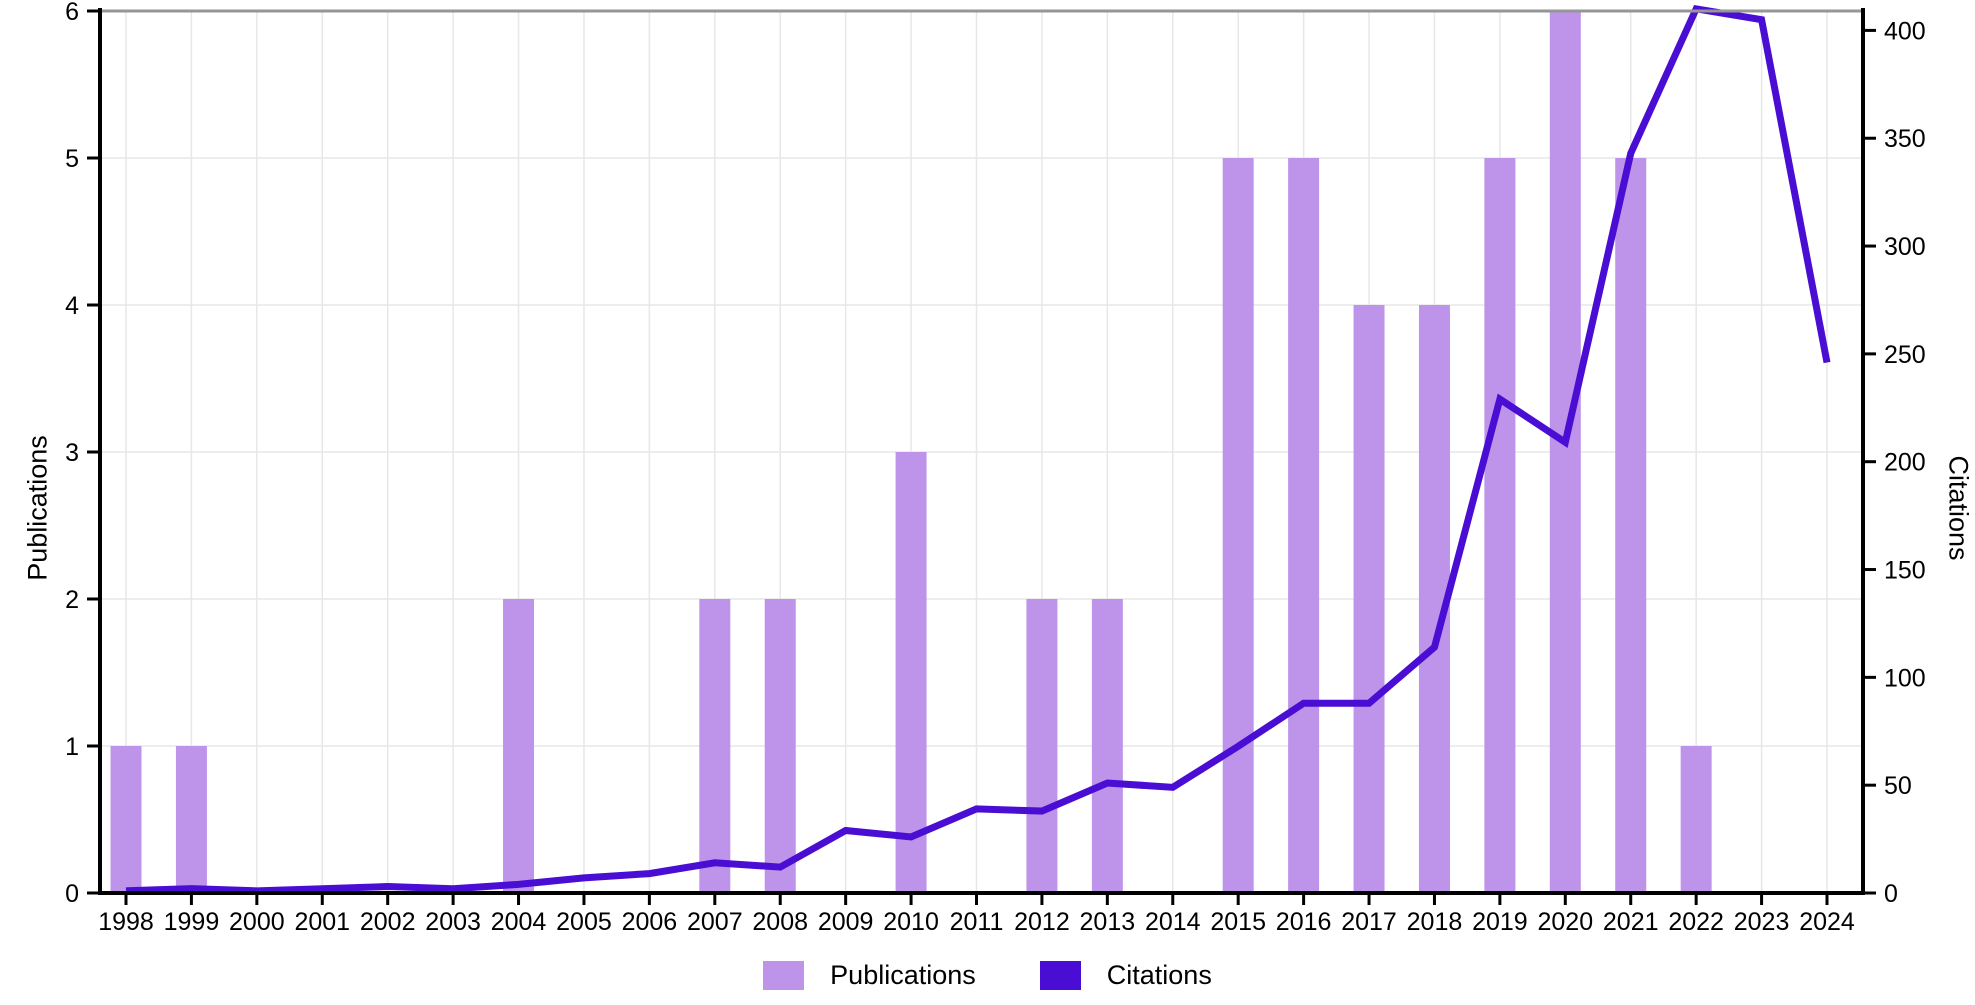 The width and height of the screenshot is (1975, 1005). What do you see at coordinates (1435, 922) in the screenshot?
I see `x-tick-label-2018: 2018` at bounding box center [1435, 922].